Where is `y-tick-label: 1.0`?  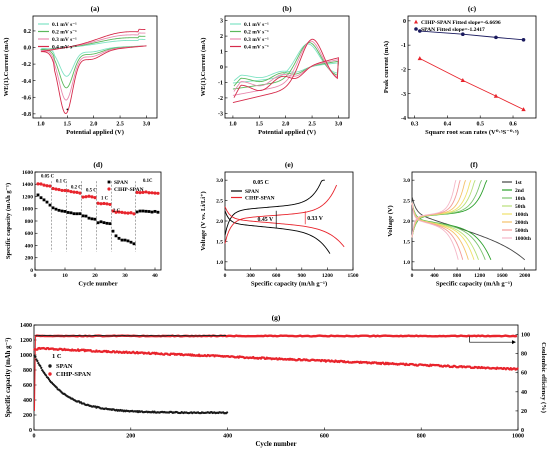 y-tick-label: 1.0 is located at coordinates (406, 263).